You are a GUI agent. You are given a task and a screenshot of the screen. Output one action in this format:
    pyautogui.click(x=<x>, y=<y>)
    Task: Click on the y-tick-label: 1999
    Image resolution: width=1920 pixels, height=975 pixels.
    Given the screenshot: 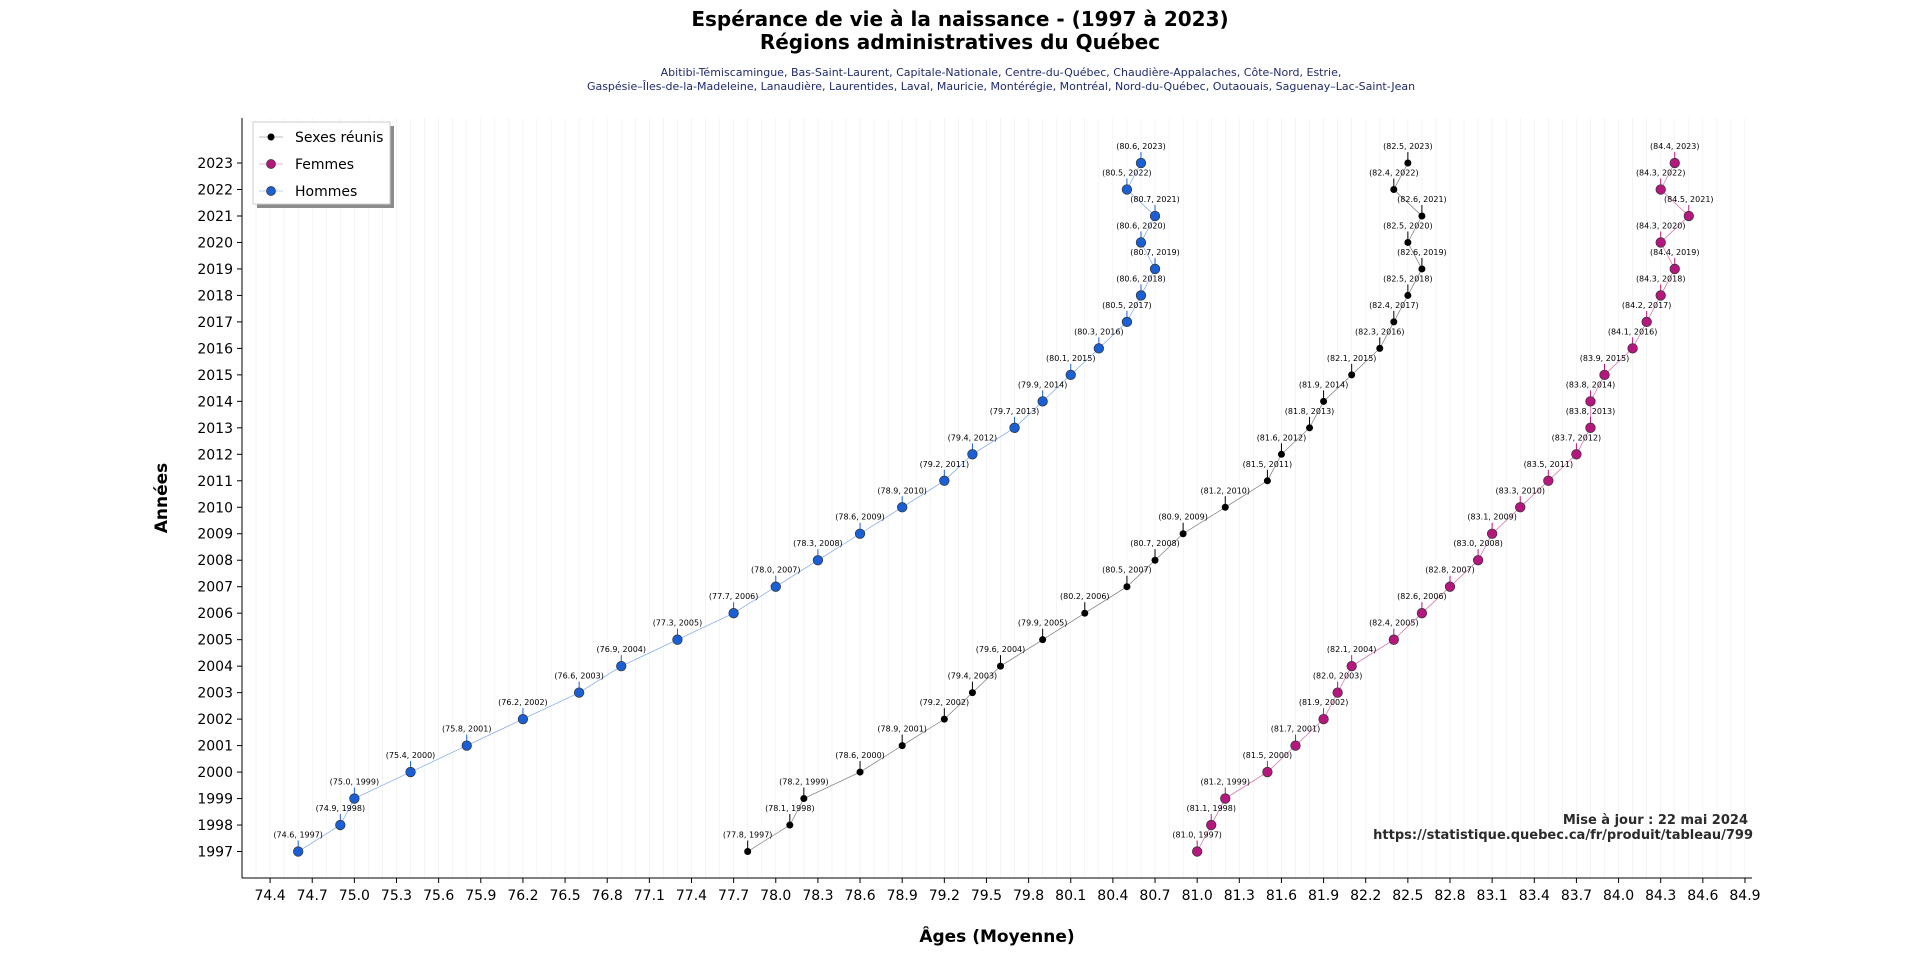 What is the action you would take?
    pyautogui.click(x=215, y=800)
    